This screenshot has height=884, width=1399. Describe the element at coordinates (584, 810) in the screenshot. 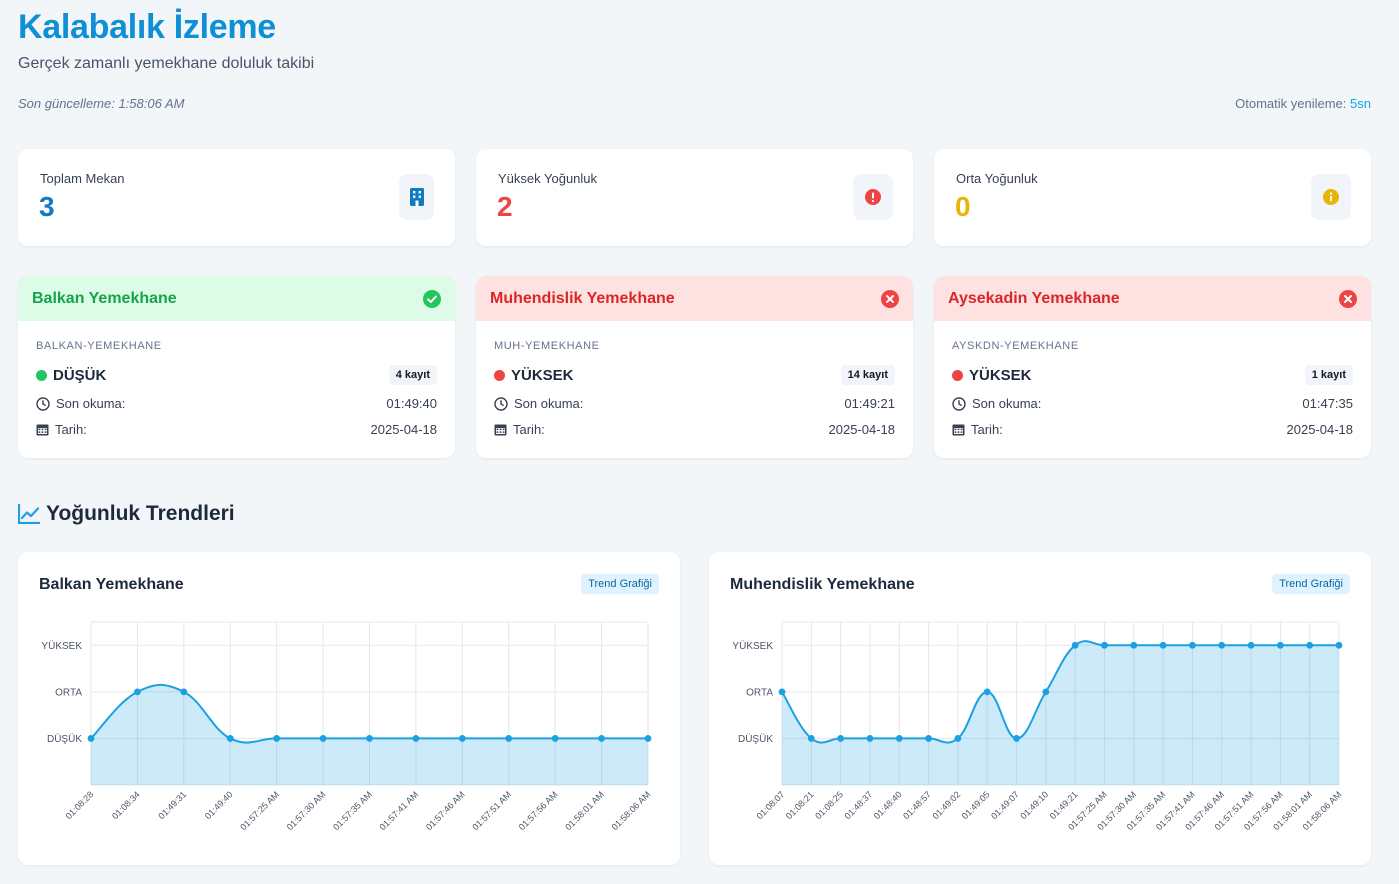

I see `x-tick-label: 01:58:01 AM` at that location.